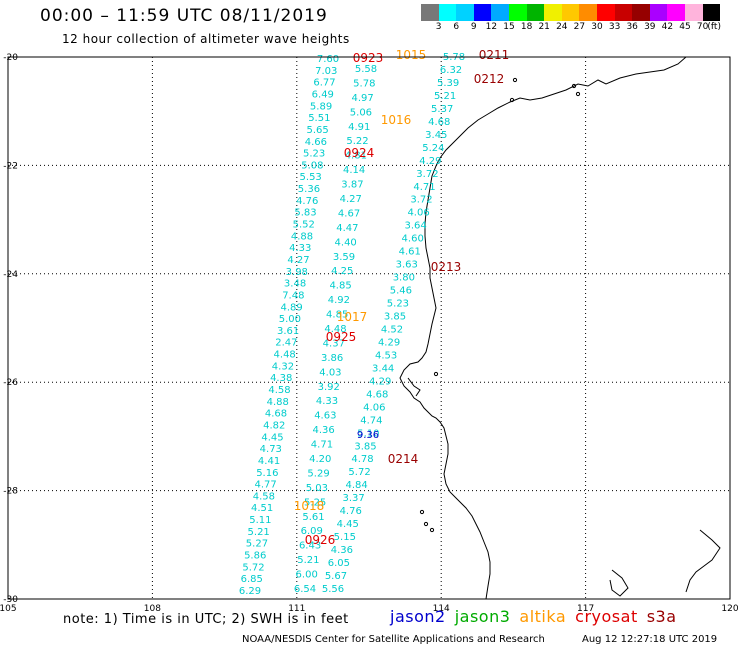 This screenshot has height=650, width=740. I want to click on right-track-value: 3.37, so click(354, 498).